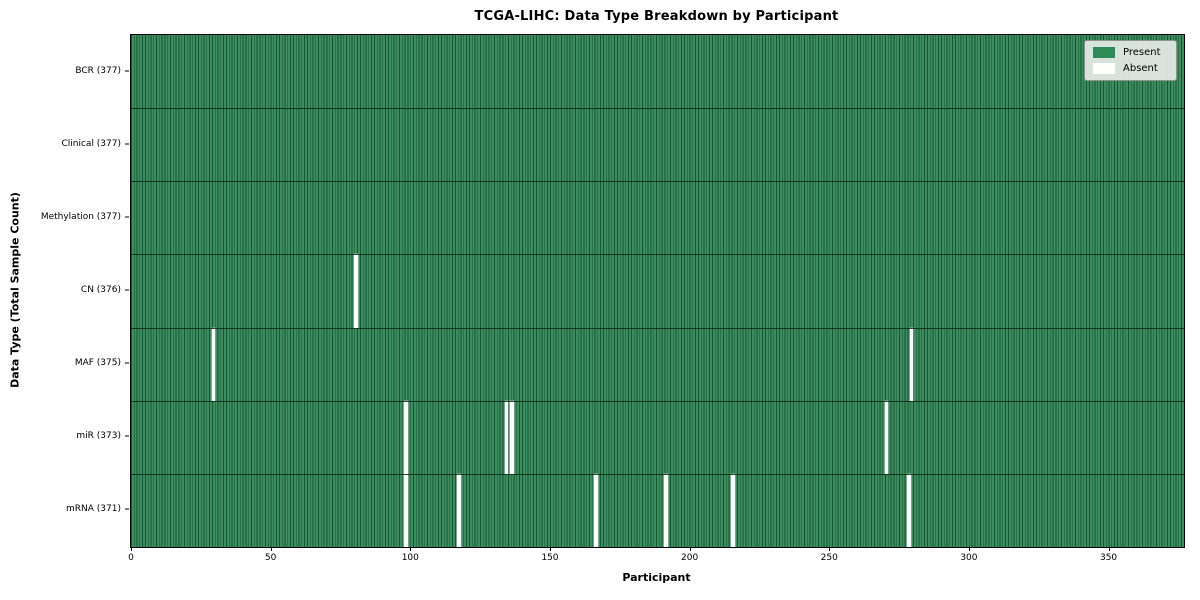  Describe the element at coordinates (93, 509) in the screenshot. I see `y-tick-label-mrna: mRNA (371)` at that location.